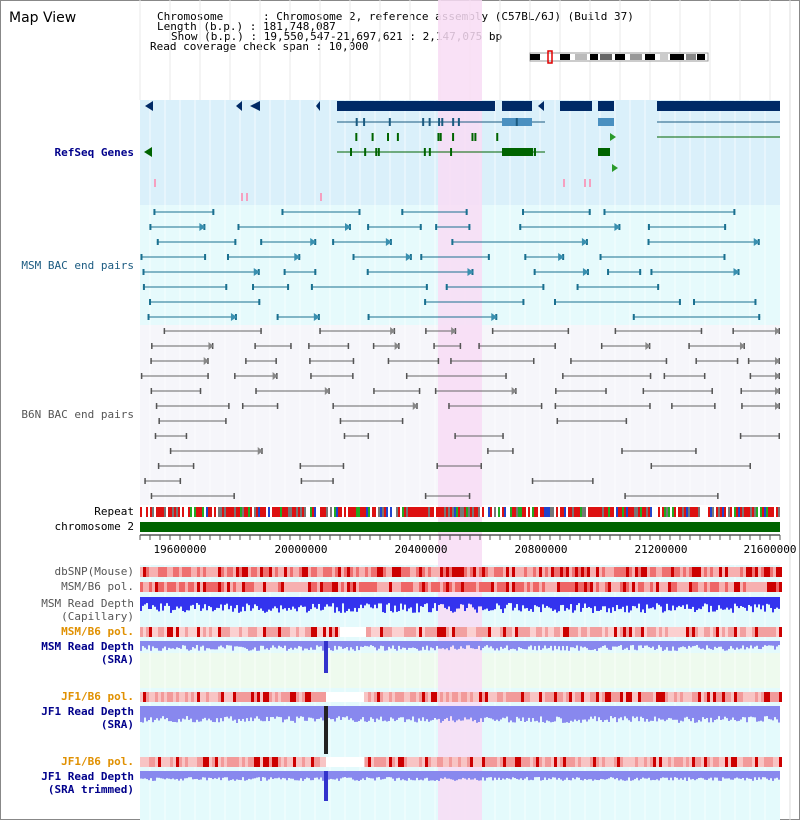  What do you see at coordinates (87, 603) in the screenshot?
I see `track-label-msm-depth-capillary: MSM Read Depth` at bounding box center [87, 603].